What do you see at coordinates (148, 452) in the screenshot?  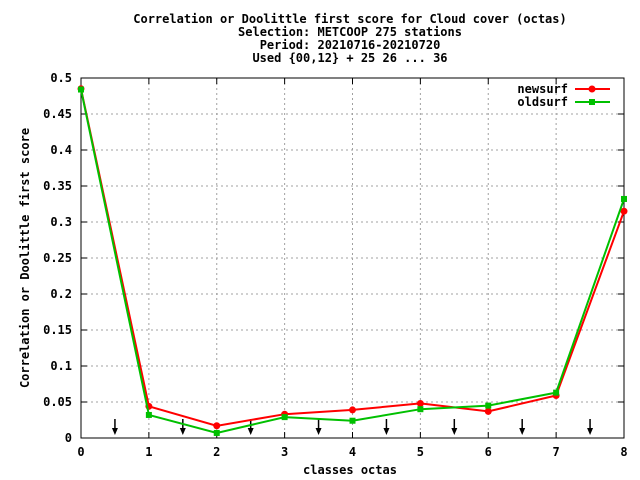 I see `x-tick-label: 1` at bounding box center [148, 452].